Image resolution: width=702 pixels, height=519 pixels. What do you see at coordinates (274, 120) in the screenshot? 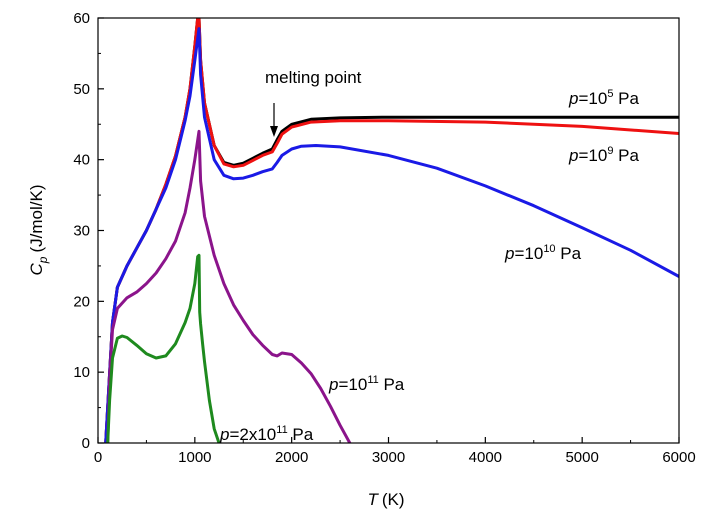
I see `melting-point-arrow` at bounding box center [274, 120].